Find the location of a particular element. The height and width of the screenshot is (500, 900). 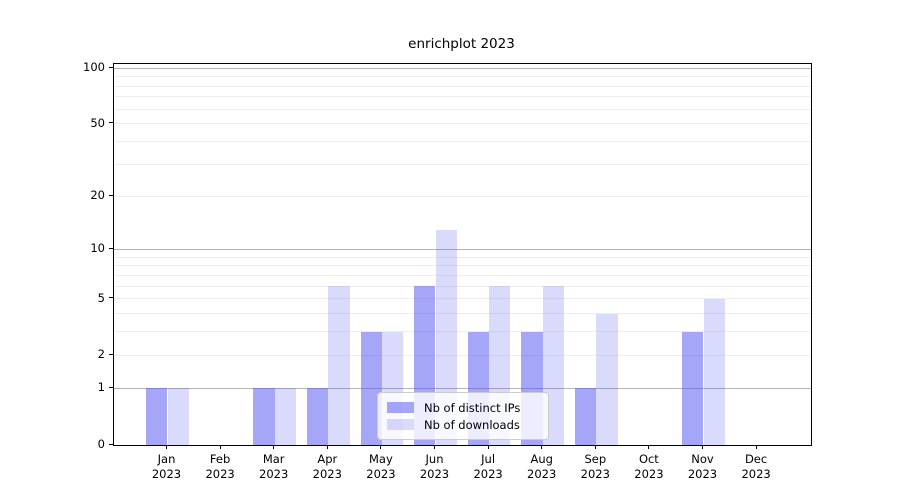

x-tick-label: Oct 2023 is located at coordinates (649, 467).